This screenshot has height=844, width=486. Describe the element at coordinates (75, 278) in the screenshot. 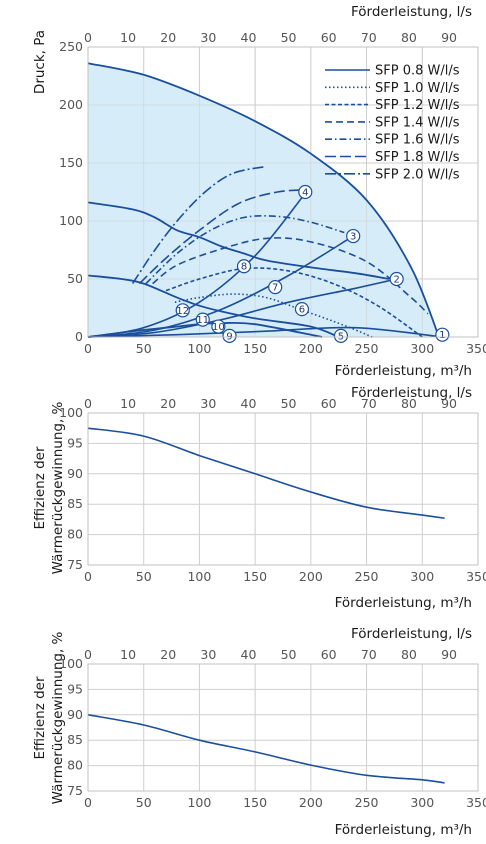

I see `chart1-y-tick-label: 50` at that location.